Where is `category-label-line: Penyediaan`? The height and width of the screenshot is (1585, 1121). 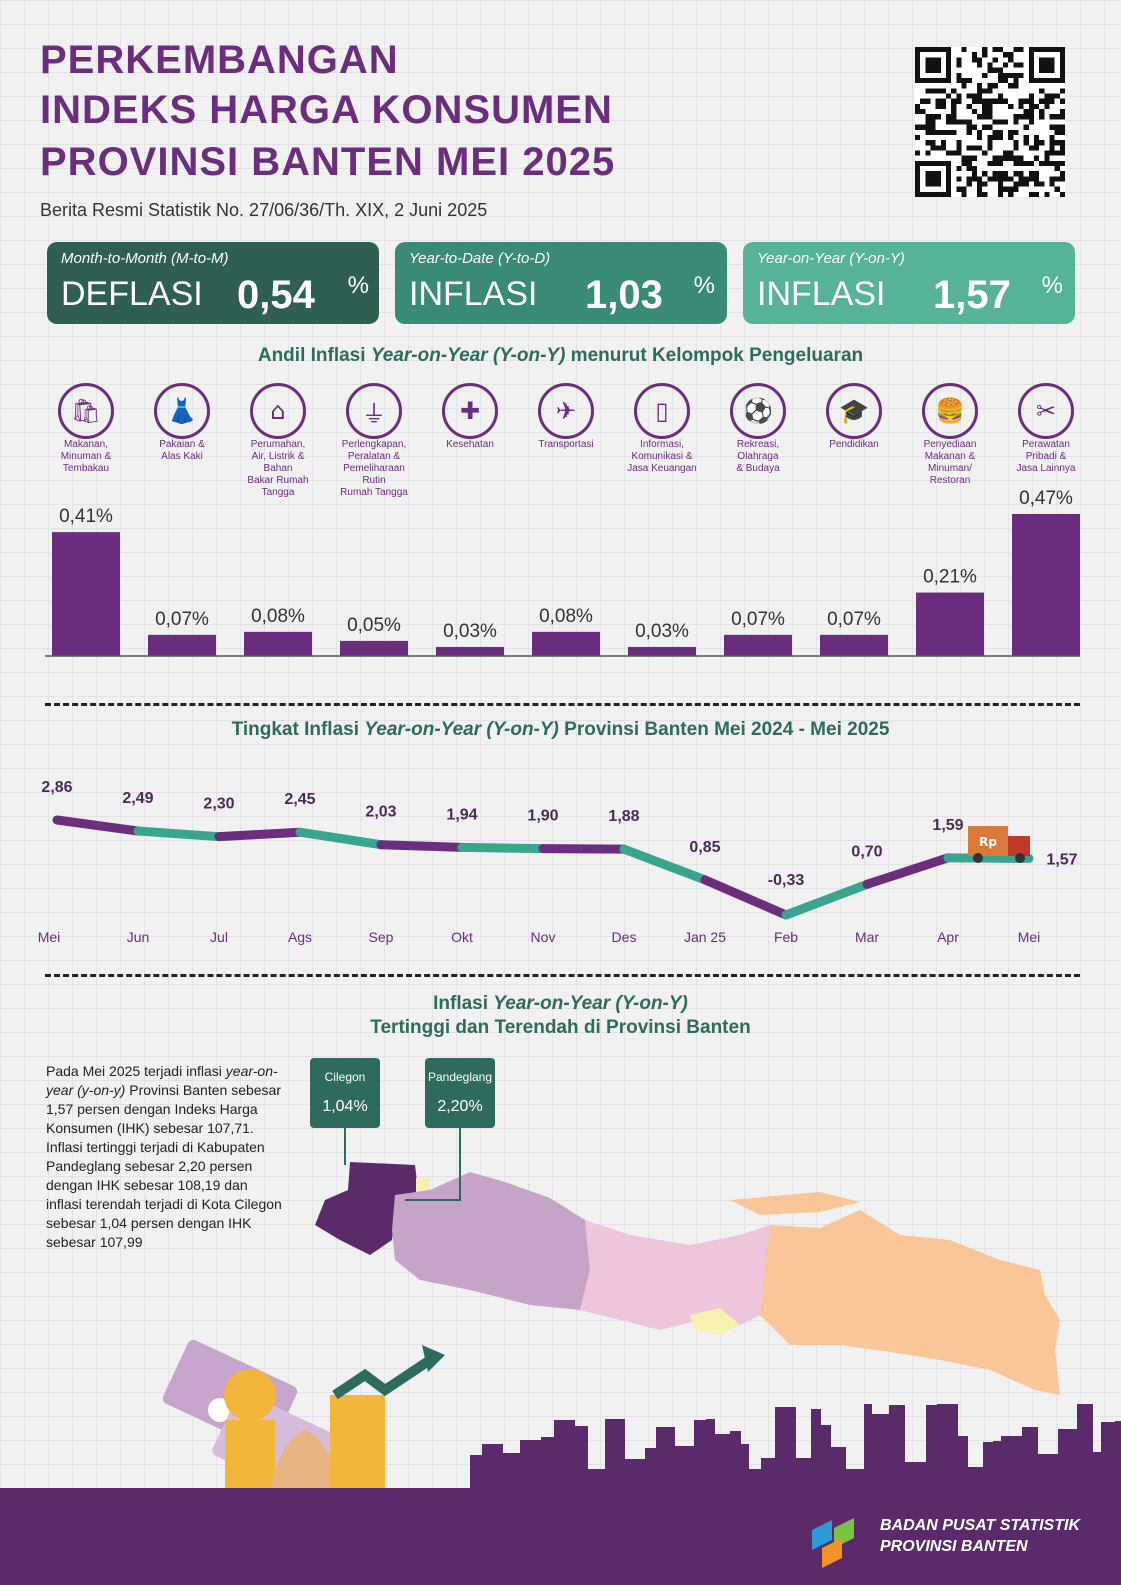
category-label-line: Penyediaan is located at coordinates (950, 444).